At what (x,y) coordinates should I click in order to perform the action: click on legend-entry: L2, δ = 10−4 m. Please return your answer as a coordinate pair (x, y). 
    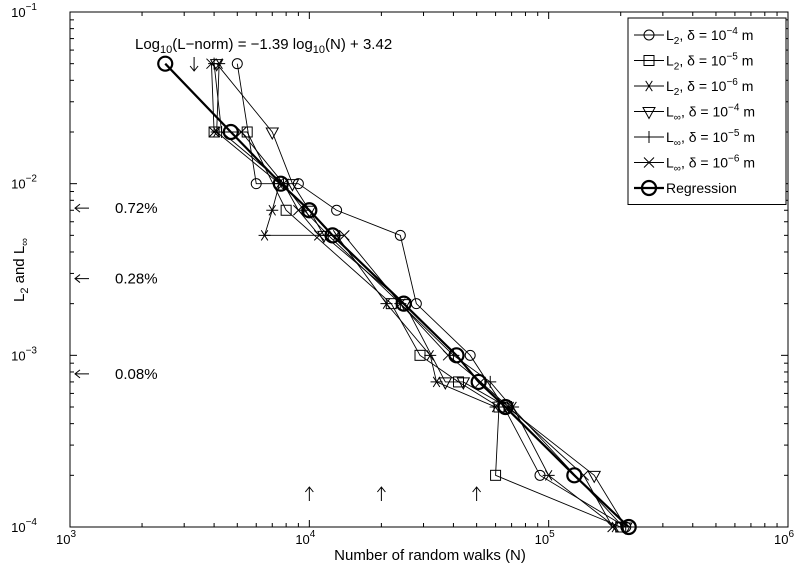
    Looking at the image, I should click on (693, 36).